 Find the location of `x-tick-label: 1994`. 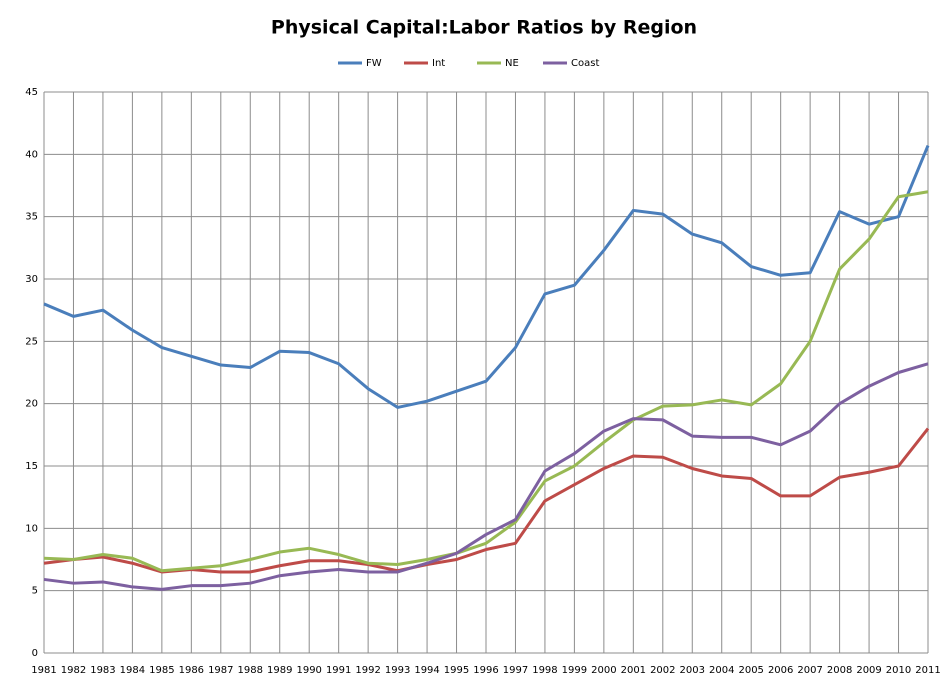

x-tick-label: 1994 is located at coordinates (426, 670).